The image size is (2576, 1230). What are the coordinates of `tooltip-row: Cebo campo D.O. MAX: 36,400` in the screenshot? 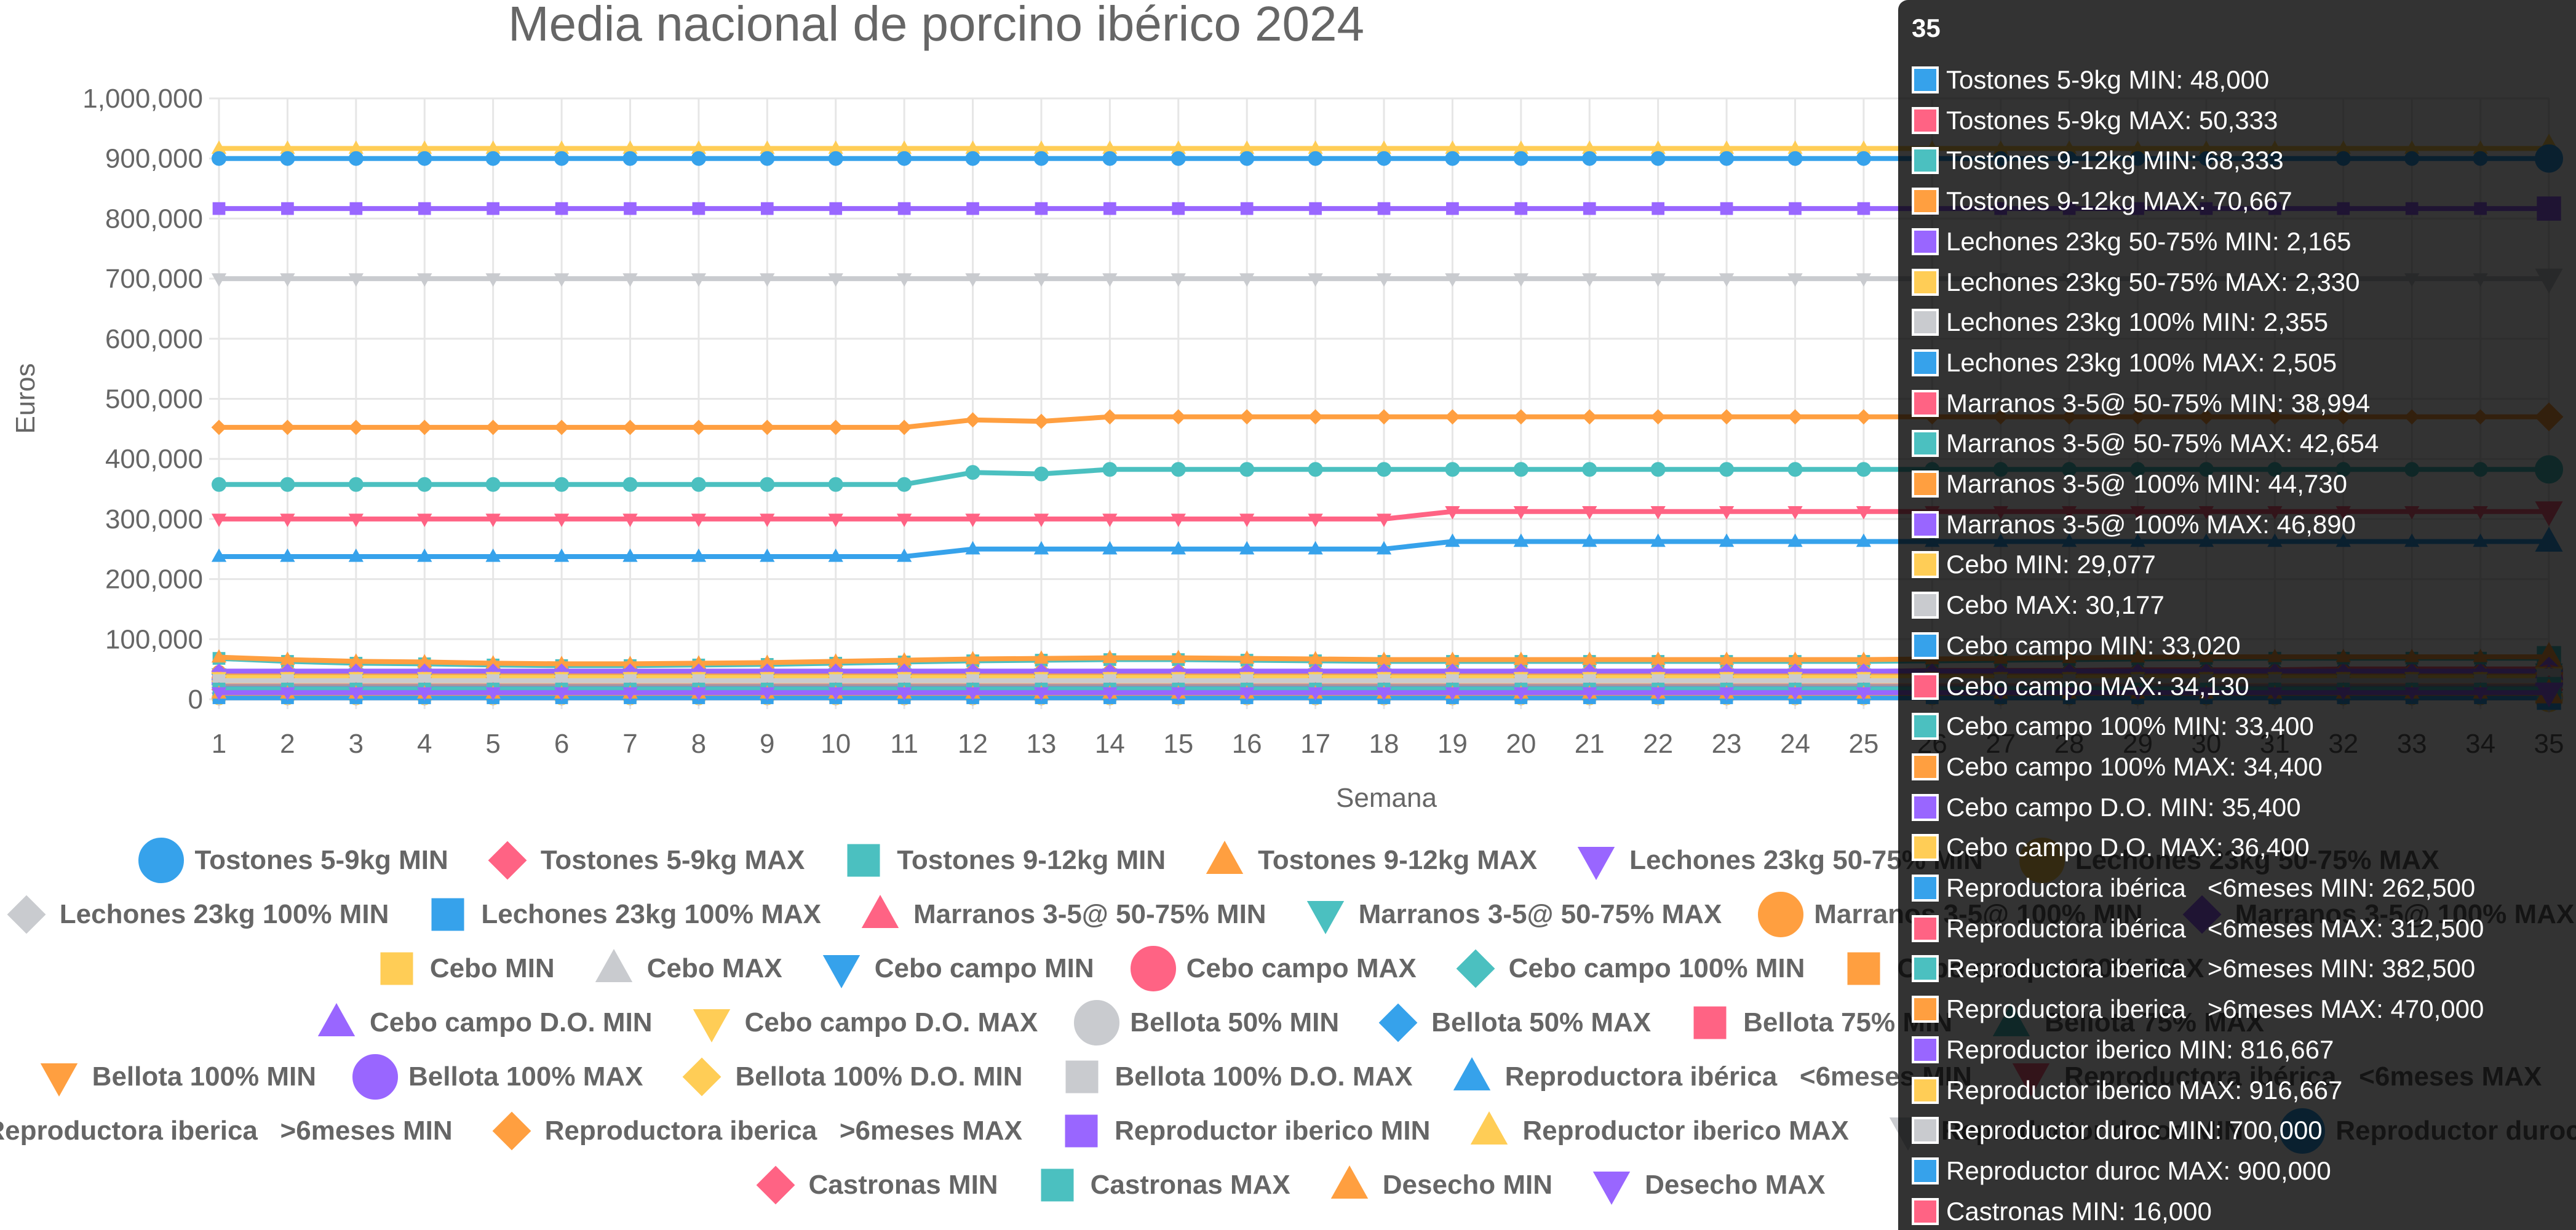 It's located at (2111, 847).